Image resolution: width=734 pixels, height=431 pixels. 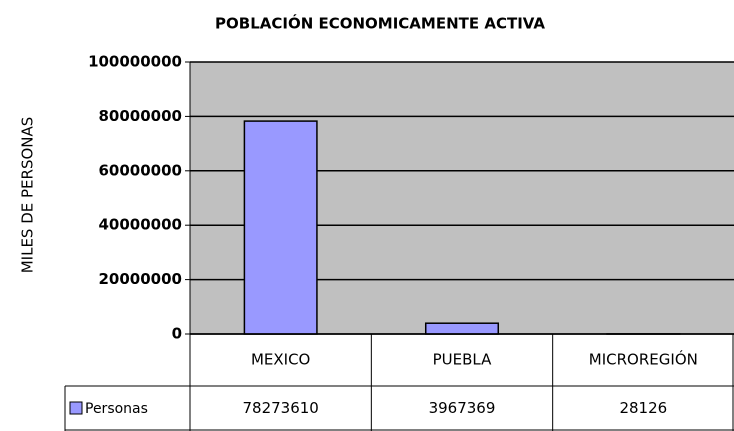 What do you see at coordinates (76, 408) in the screenshot?
I see `legend-swatch` at bounding box center [76, 408].